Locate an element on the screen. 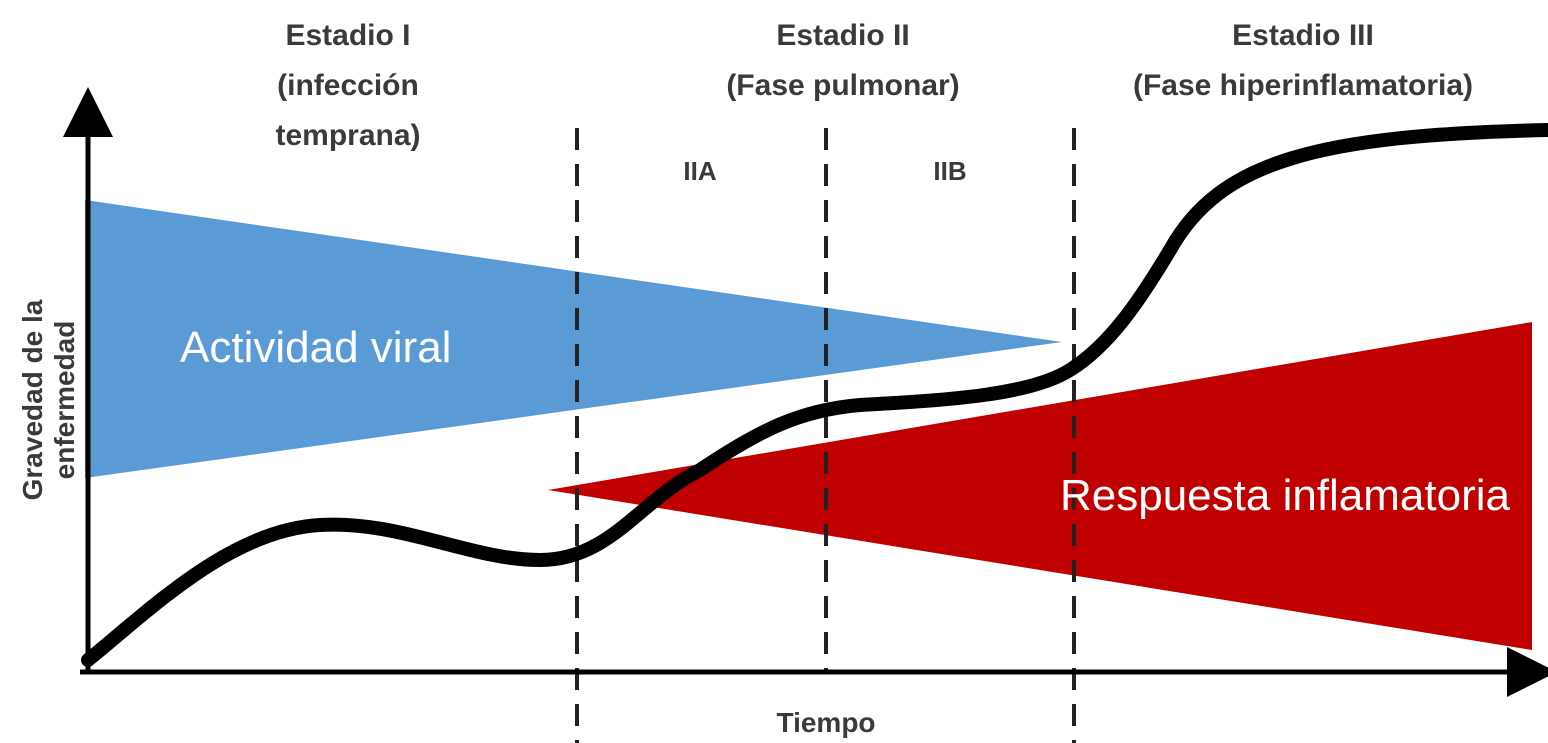  stage2-desc: (Fase pulmonar) is located at coordinates (842, 85).